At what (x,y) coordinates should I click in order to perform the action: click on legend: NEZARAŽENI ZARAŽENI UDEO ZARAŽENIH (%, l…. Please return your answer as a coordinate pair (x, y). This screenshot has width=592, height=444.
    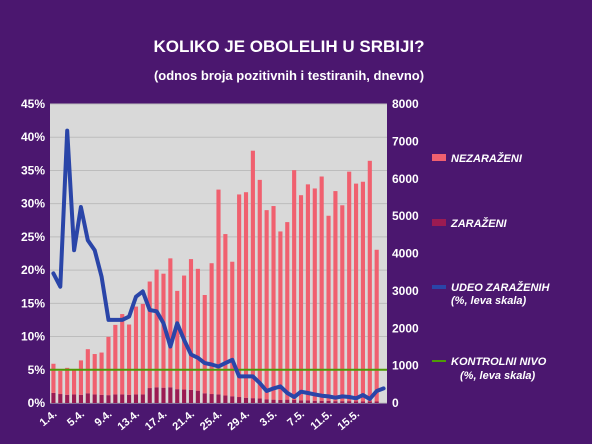
    Looking at the image, I should click on (491, 267).